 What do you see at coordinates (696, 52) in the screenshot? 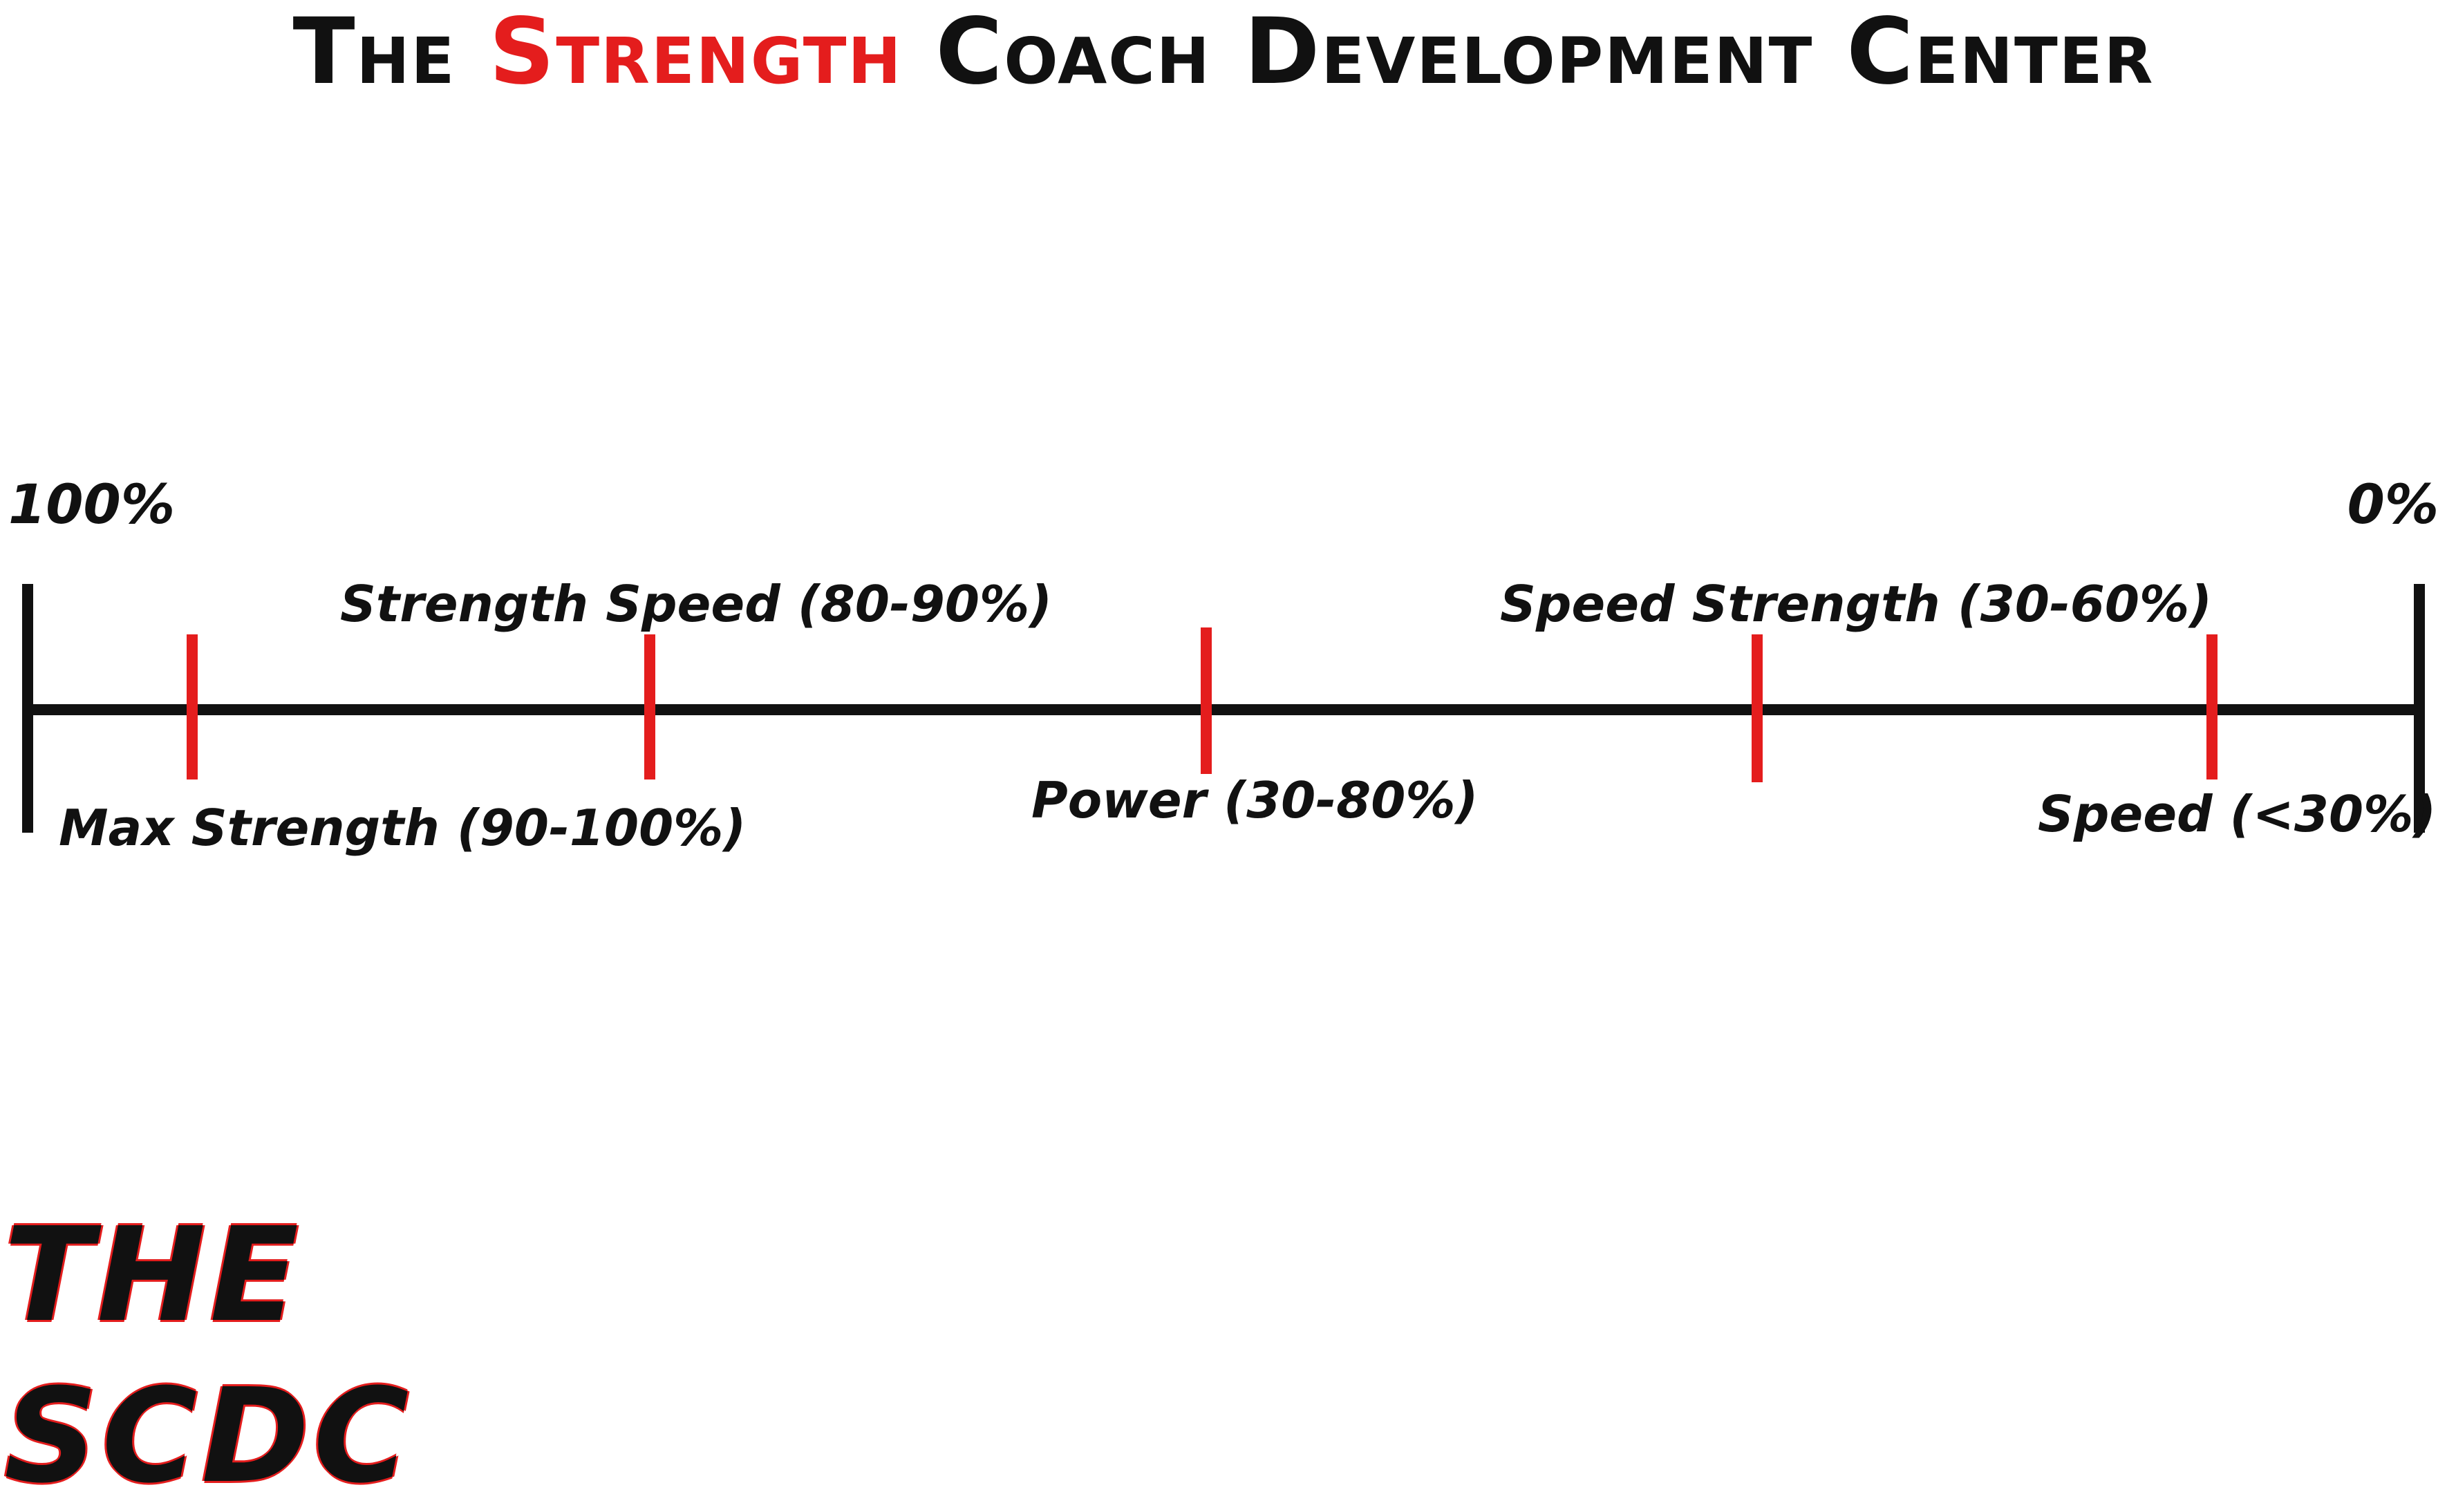
I see `title-accent: Strength` at bounding box center [696, 52].